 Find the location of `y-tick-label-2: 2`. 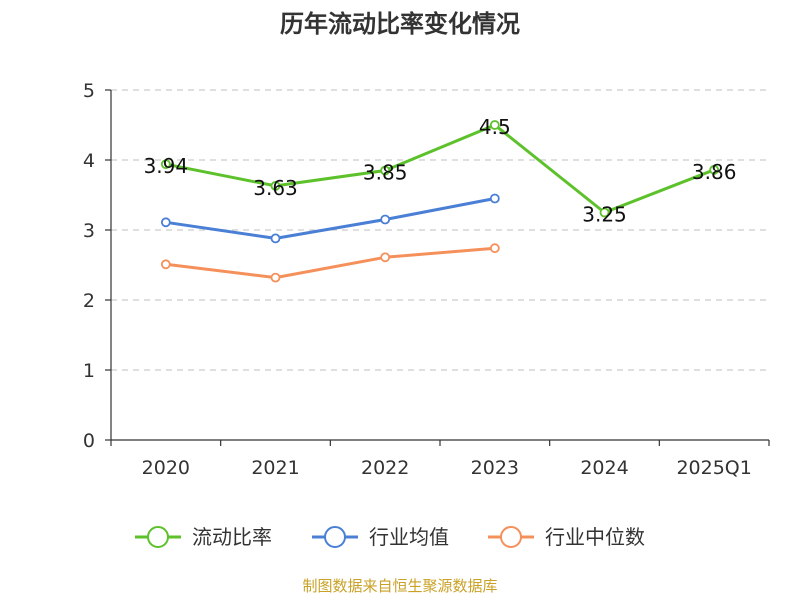

y-tick-label-2: 2 is located at coordinates (89, 301).